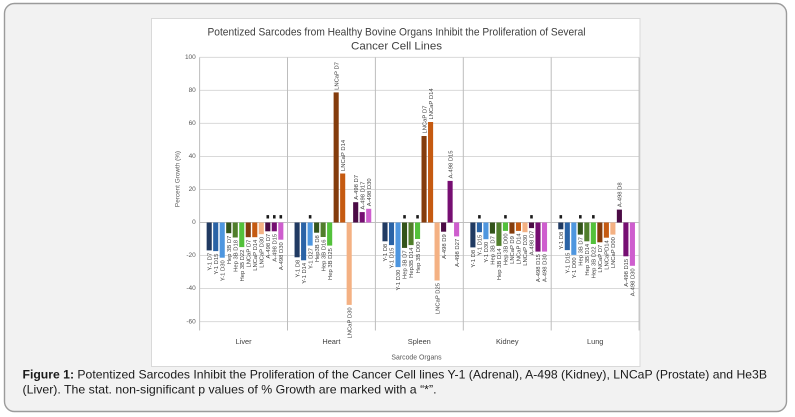 The width and height of the screenshot is (795, 417). Describe the element at coordinates (210, 262) in the screenshot. I see `svg-text: Y-1 D7` at that location.